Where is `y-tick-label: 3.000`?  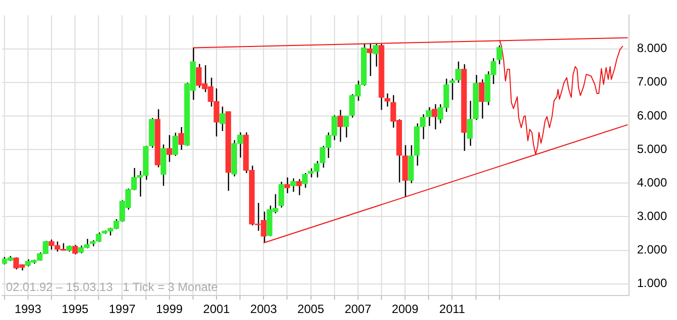
y-tick-label: 3.000 is located at coordinates (652, 216).